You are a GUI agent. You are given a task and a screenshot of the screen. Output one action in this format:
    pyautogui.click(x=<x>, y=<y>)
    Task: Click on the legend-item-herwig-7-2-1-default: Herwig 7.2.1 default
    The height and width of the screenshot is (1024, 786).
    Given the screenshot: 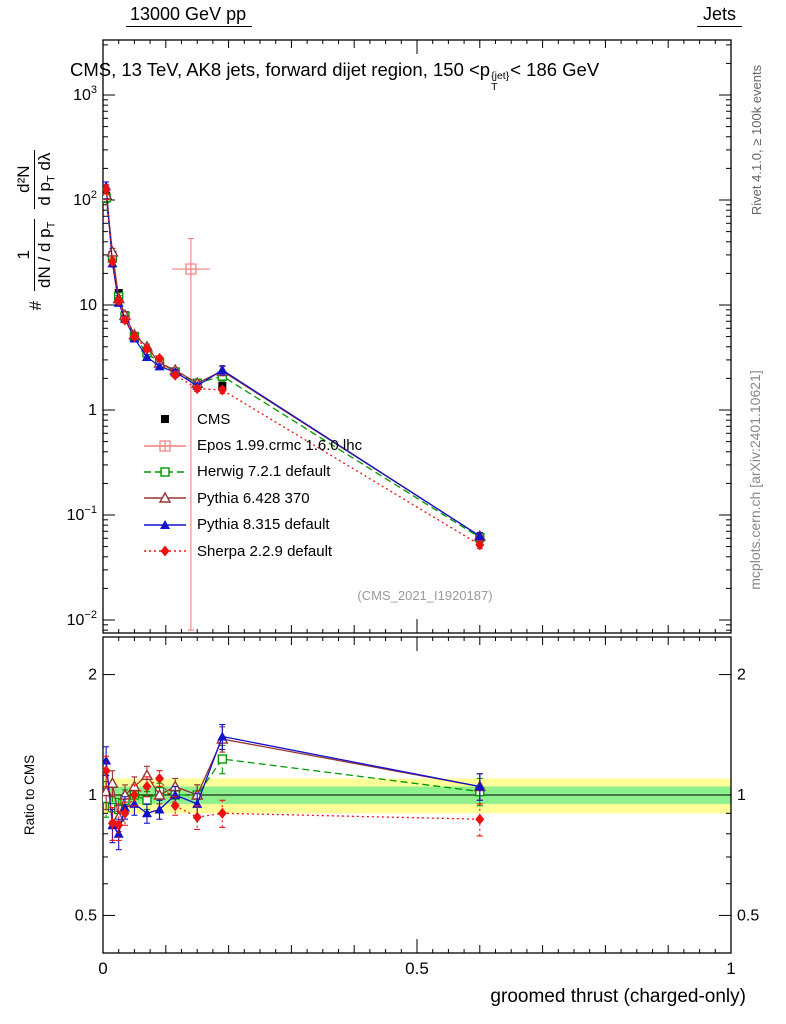 What is the action you would take?
    pyautogui.click(x=252, y=472)
    